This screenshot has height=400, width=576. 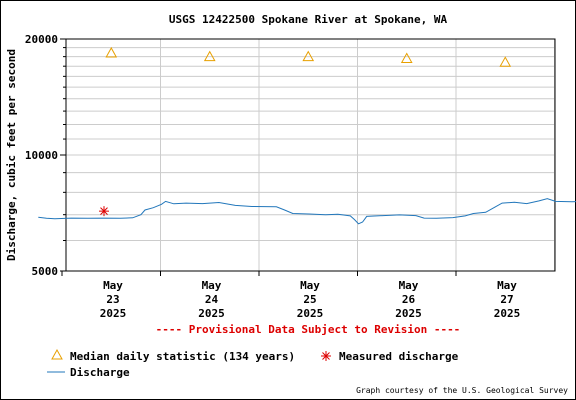 What do you see at coordinates (41, 155) in the screenshot?
I see `y-tick-label: 10000` at bounding box center [41, 155].